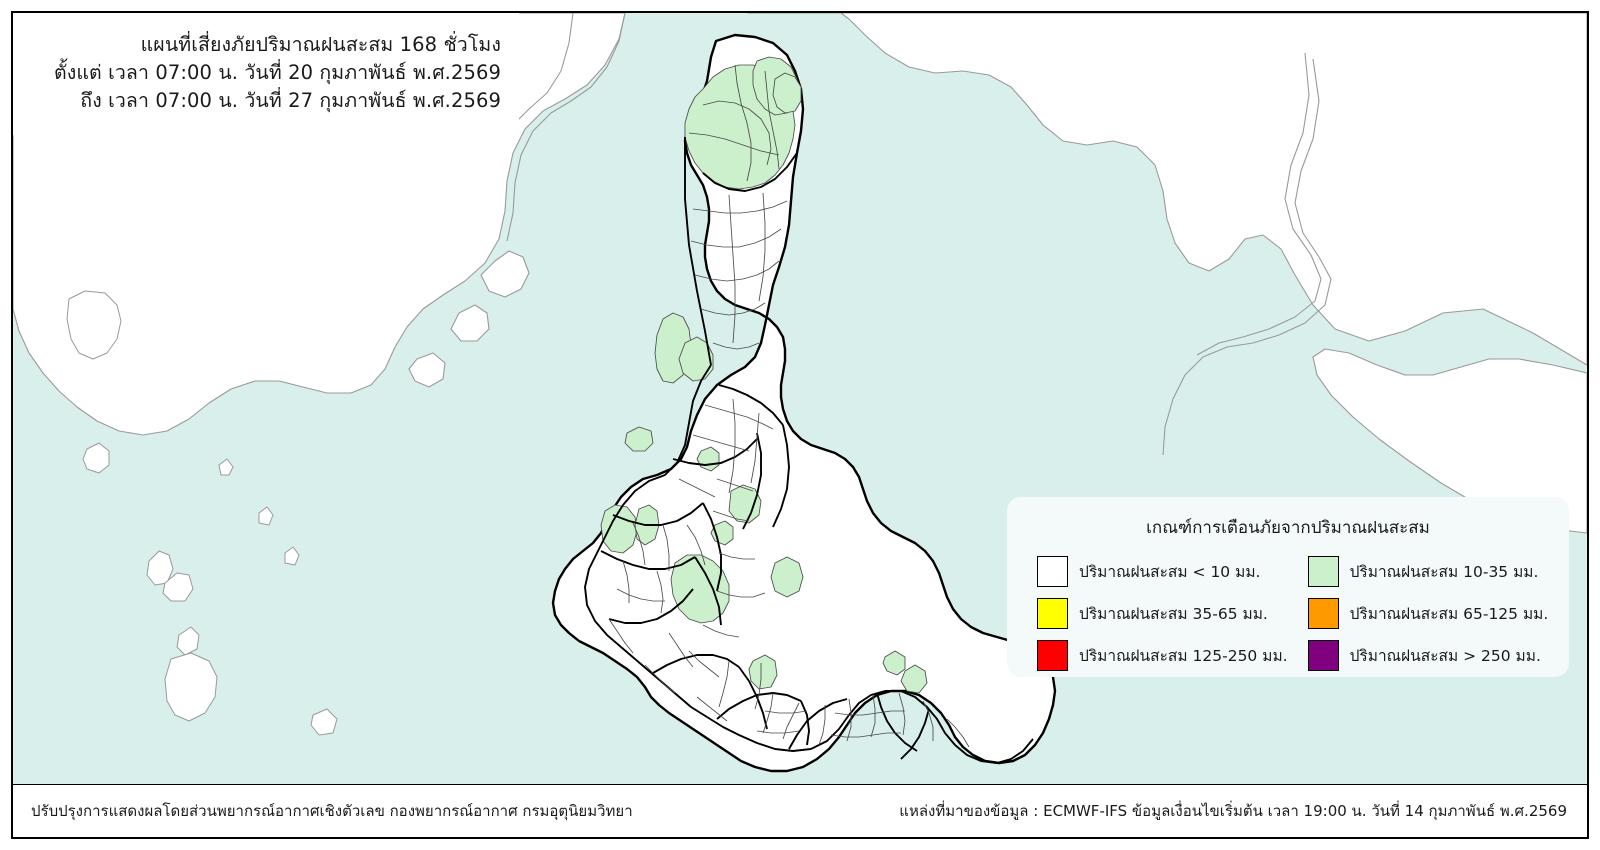 Image resolution: width=1600 pixels, height=850 pixels. I want to click on legend-label-35-65: ปริมาณฝนสะสม 35-65 มม., so click(1173, 613).